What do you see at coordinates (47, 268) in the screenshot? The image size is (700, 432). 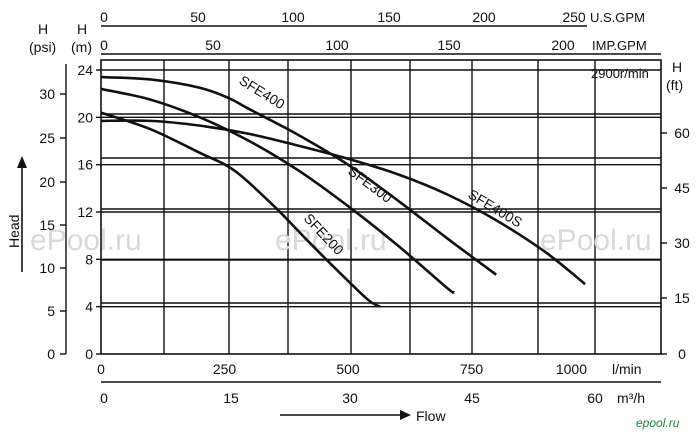 I see `psi-tick-label: 10` at bounding box center [47, 268].